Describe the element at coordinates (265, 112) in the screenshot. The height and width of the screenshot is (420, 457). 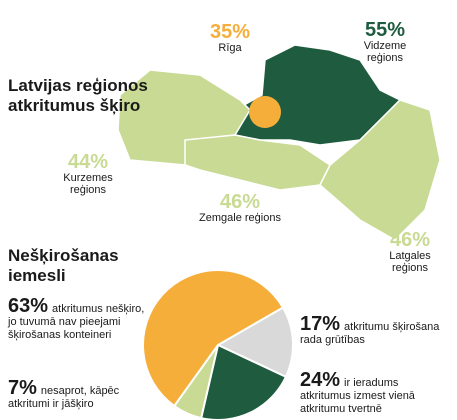
I see `region-riga` at that location.